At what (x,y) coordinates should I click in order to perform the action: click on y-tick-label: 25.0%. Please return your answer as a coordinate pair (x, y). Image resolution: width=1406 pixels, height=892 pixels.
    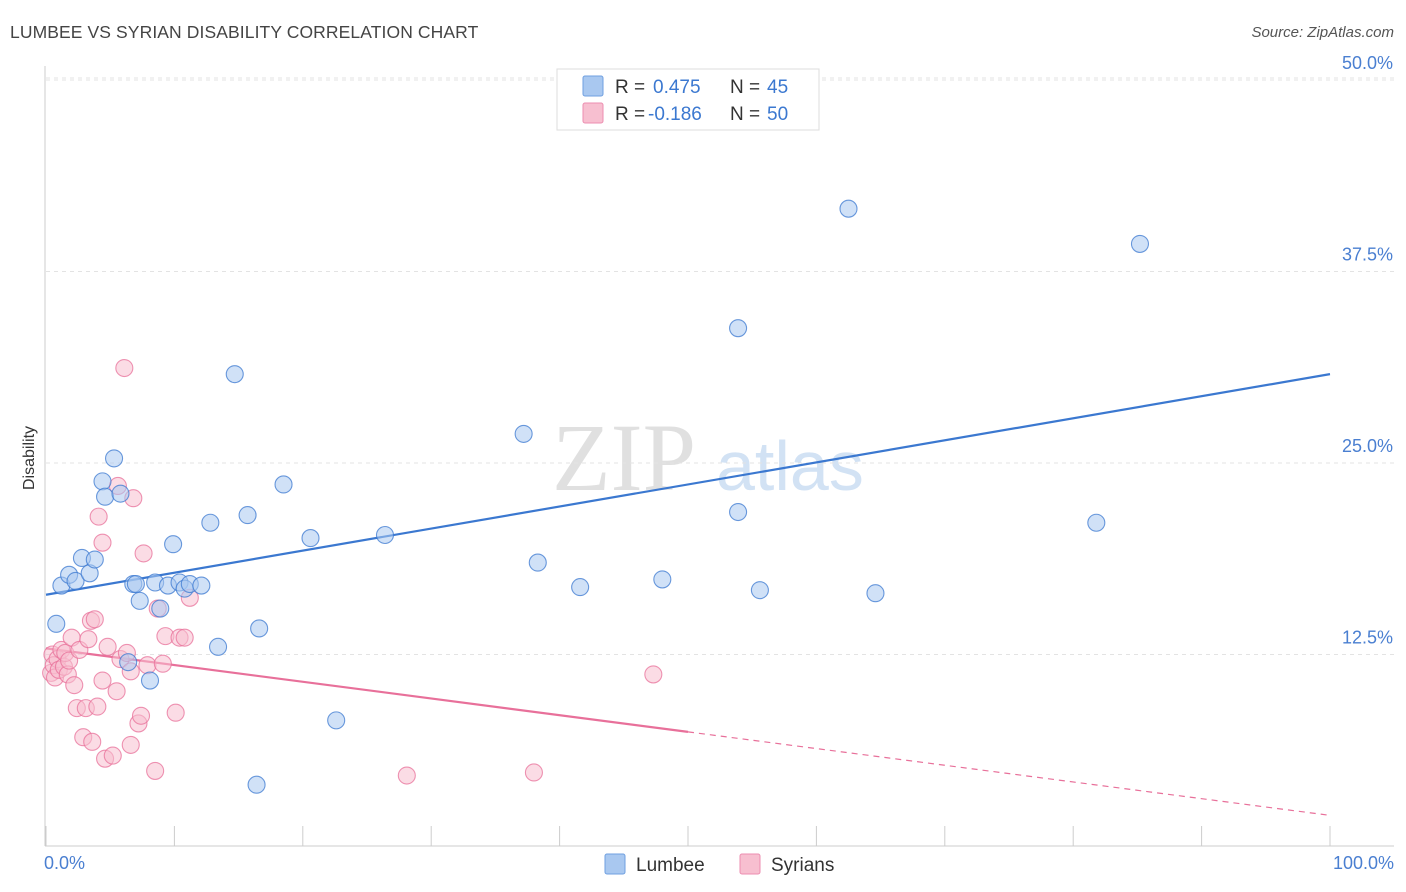
    Looking at the image, I should click on (1367, 446).